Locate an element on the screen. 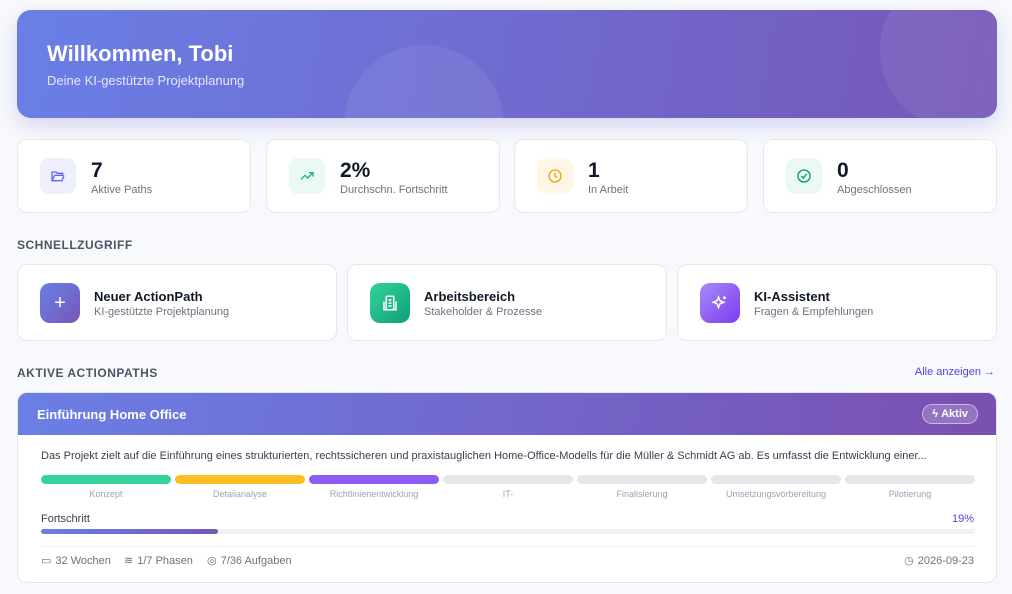 Image resolution: width=1012 pixels, height=594 pixels. folder-icon is located at coordinates (58, 176).